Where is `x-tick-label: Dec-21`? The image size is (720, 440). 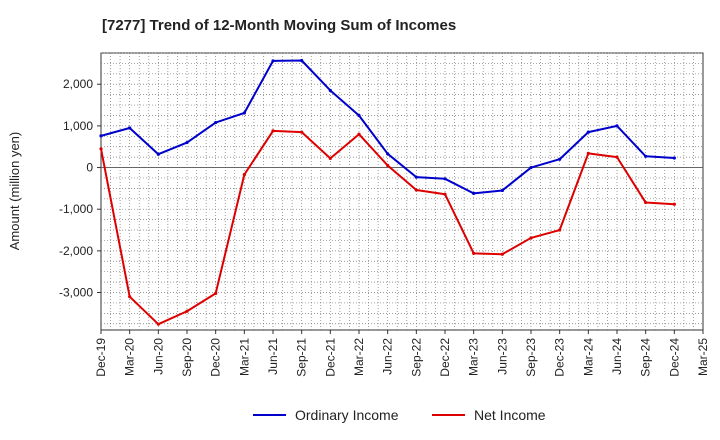 x-tick-label: Dec-21 is located at coordinates (330, 357).